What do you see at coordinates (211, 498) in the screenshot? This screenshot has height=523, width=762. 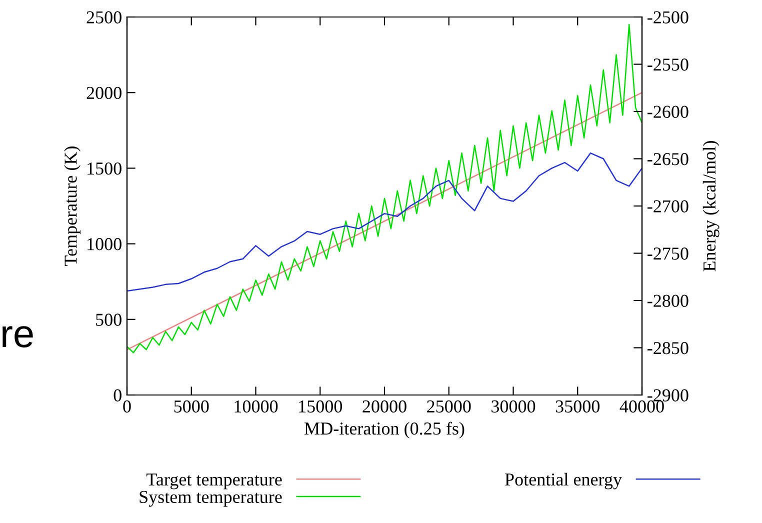 I see `legend-label: System temperature` at bounding box center [211, 498].